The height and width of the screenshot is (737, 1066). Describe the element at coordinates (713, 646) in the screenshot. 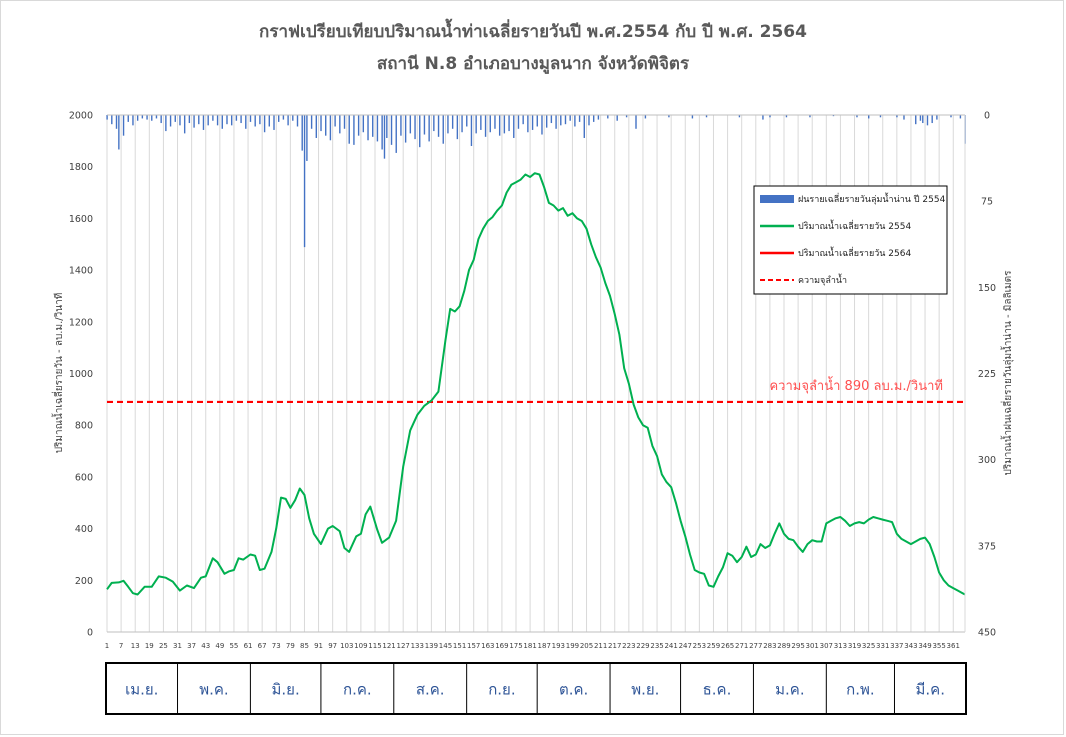

I see `x-tick-label: 259` at that location.